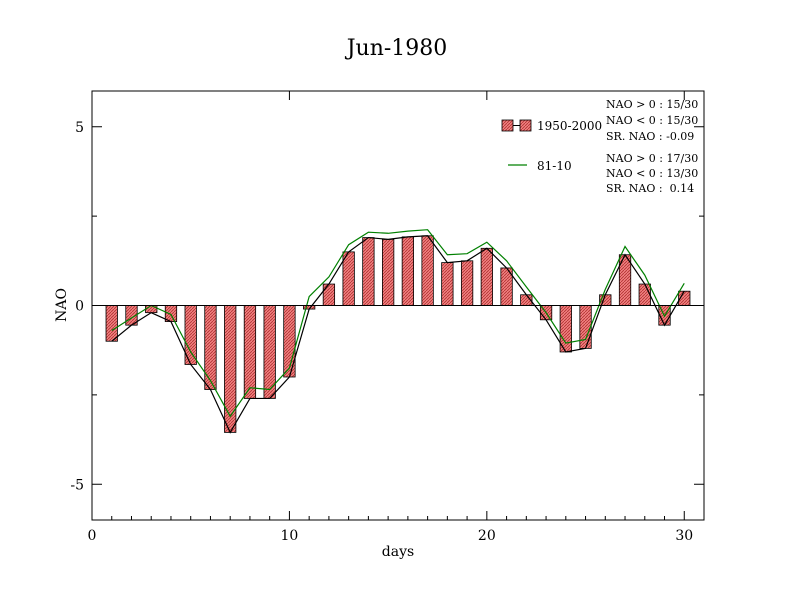  What do you see at coordinates (554, 166) in the screenshot?
I see `legend-line-label: 81-10` at bounding box center [554, 166].